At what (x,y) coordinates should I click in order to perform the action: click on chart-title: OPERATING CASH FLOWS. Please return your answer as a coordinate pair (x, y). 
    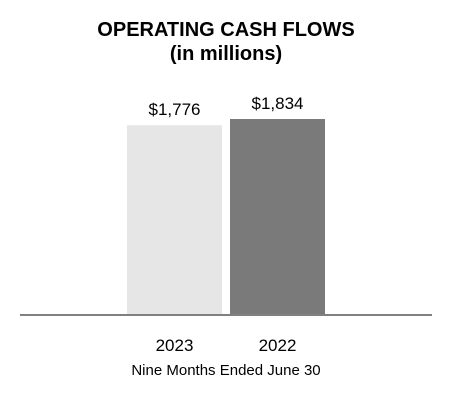
    Looking at the image, I should click on (226, 30).